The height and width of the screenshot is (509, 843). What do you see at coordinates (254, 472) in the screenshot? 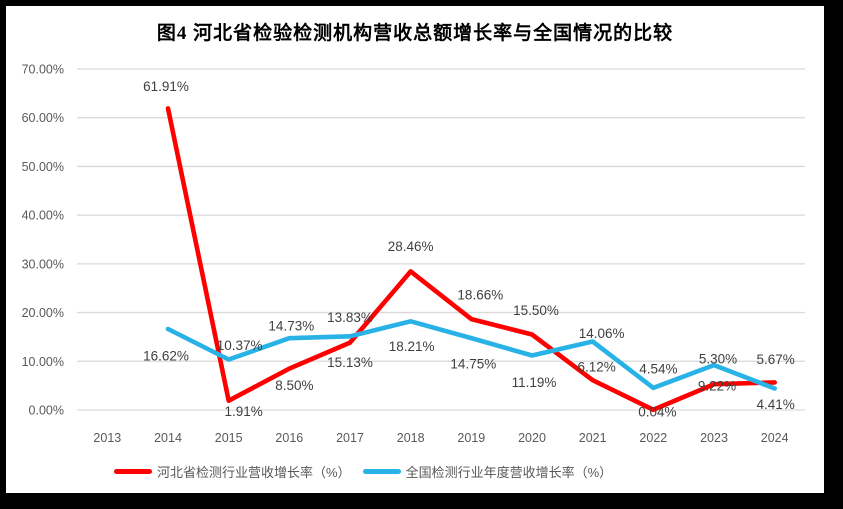
I see `legend-label-hebei: 河北省检测行业营收增长率（%）` at bounding box center [254, 472].